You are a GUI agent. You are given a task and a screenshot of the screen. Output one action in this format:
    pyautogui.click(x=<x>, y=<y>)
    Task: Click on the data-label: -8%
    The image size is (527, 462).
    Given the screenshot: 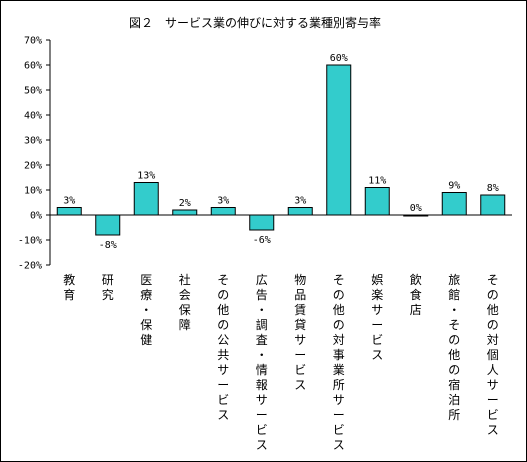 What is the action you would take?
    pyautogui.click(x=108, y=245)
    